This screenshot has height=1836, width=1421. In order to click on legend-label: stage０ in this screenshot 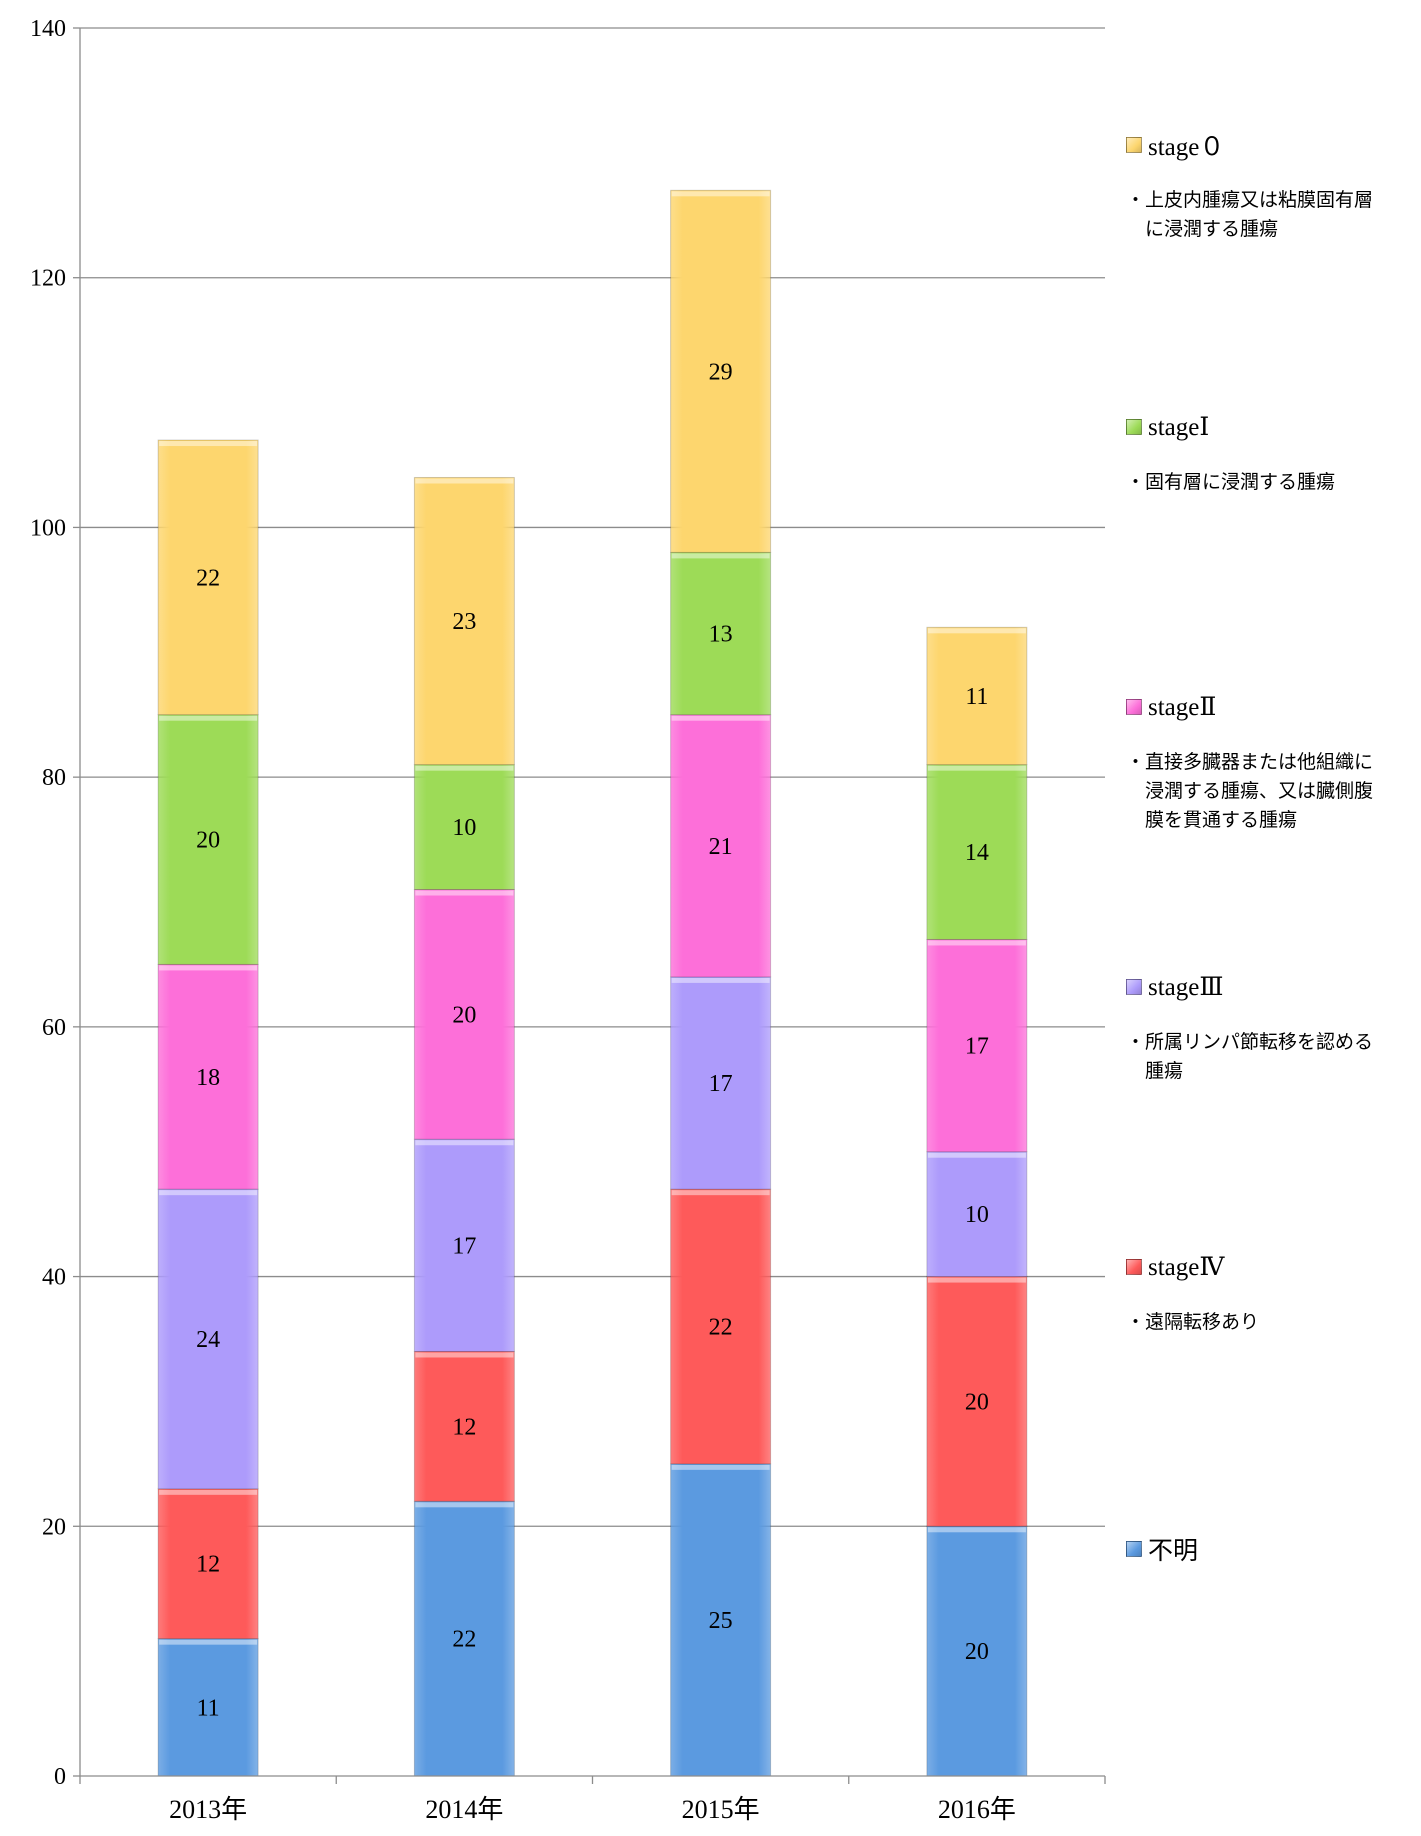, I will do `click(1186, 147)`.